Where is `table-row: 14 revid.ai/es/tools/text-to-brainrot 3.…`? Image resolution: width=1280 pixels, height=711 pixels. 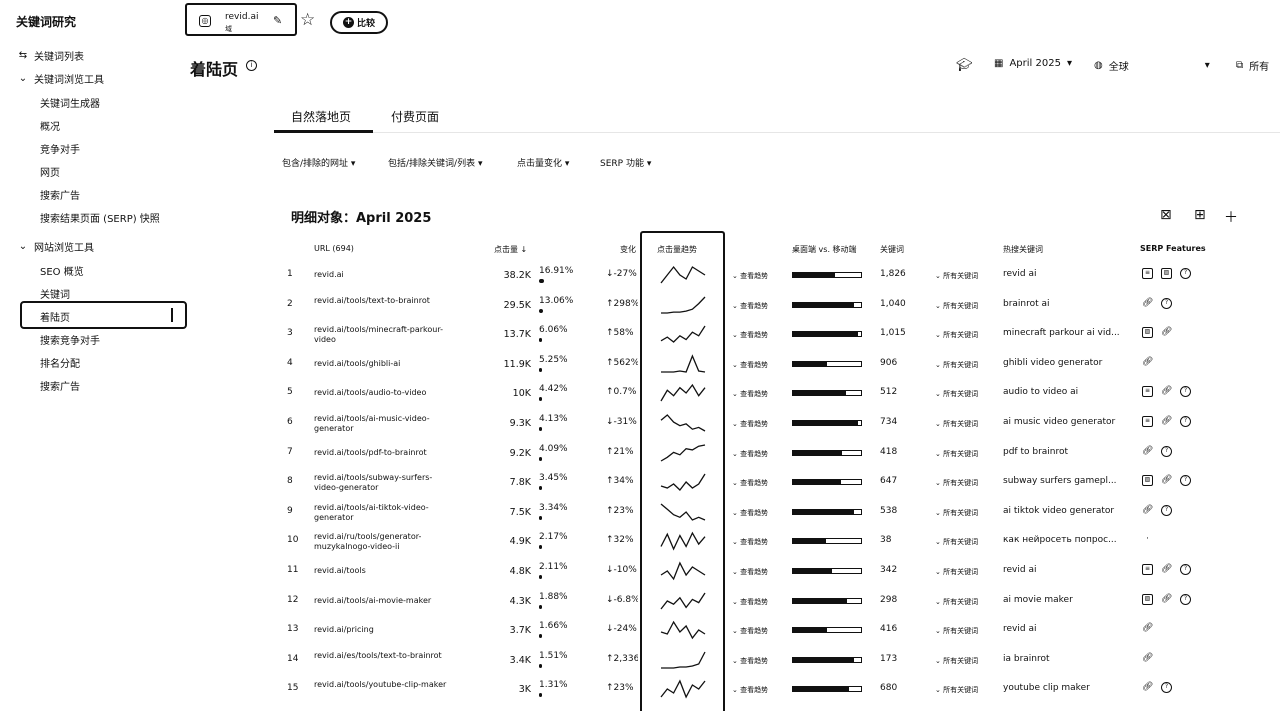
table-row: 14 revid.ai/es/tools/text-to-brainrot 3.… is located at coordinates (780, 661).